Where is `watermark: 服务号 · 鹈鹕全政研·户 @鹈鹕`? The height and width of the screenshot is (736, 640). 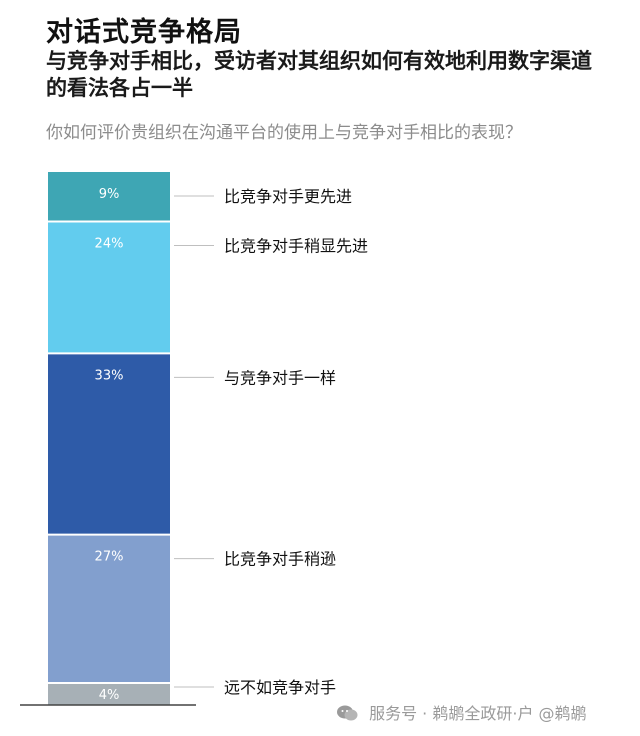
watermark: 服务号 · 鹈鹕全政研·户 @鹈鹕 is located at coordinates (461, 712).